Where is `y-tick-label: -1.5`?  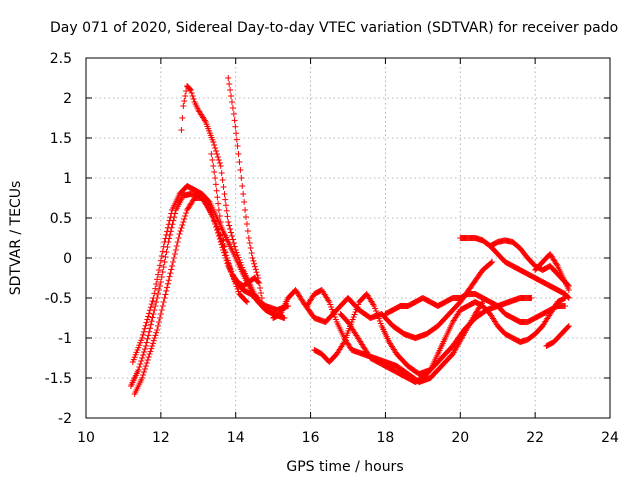
y-tick-label: -1.5 is located at coordinates (58, 379).